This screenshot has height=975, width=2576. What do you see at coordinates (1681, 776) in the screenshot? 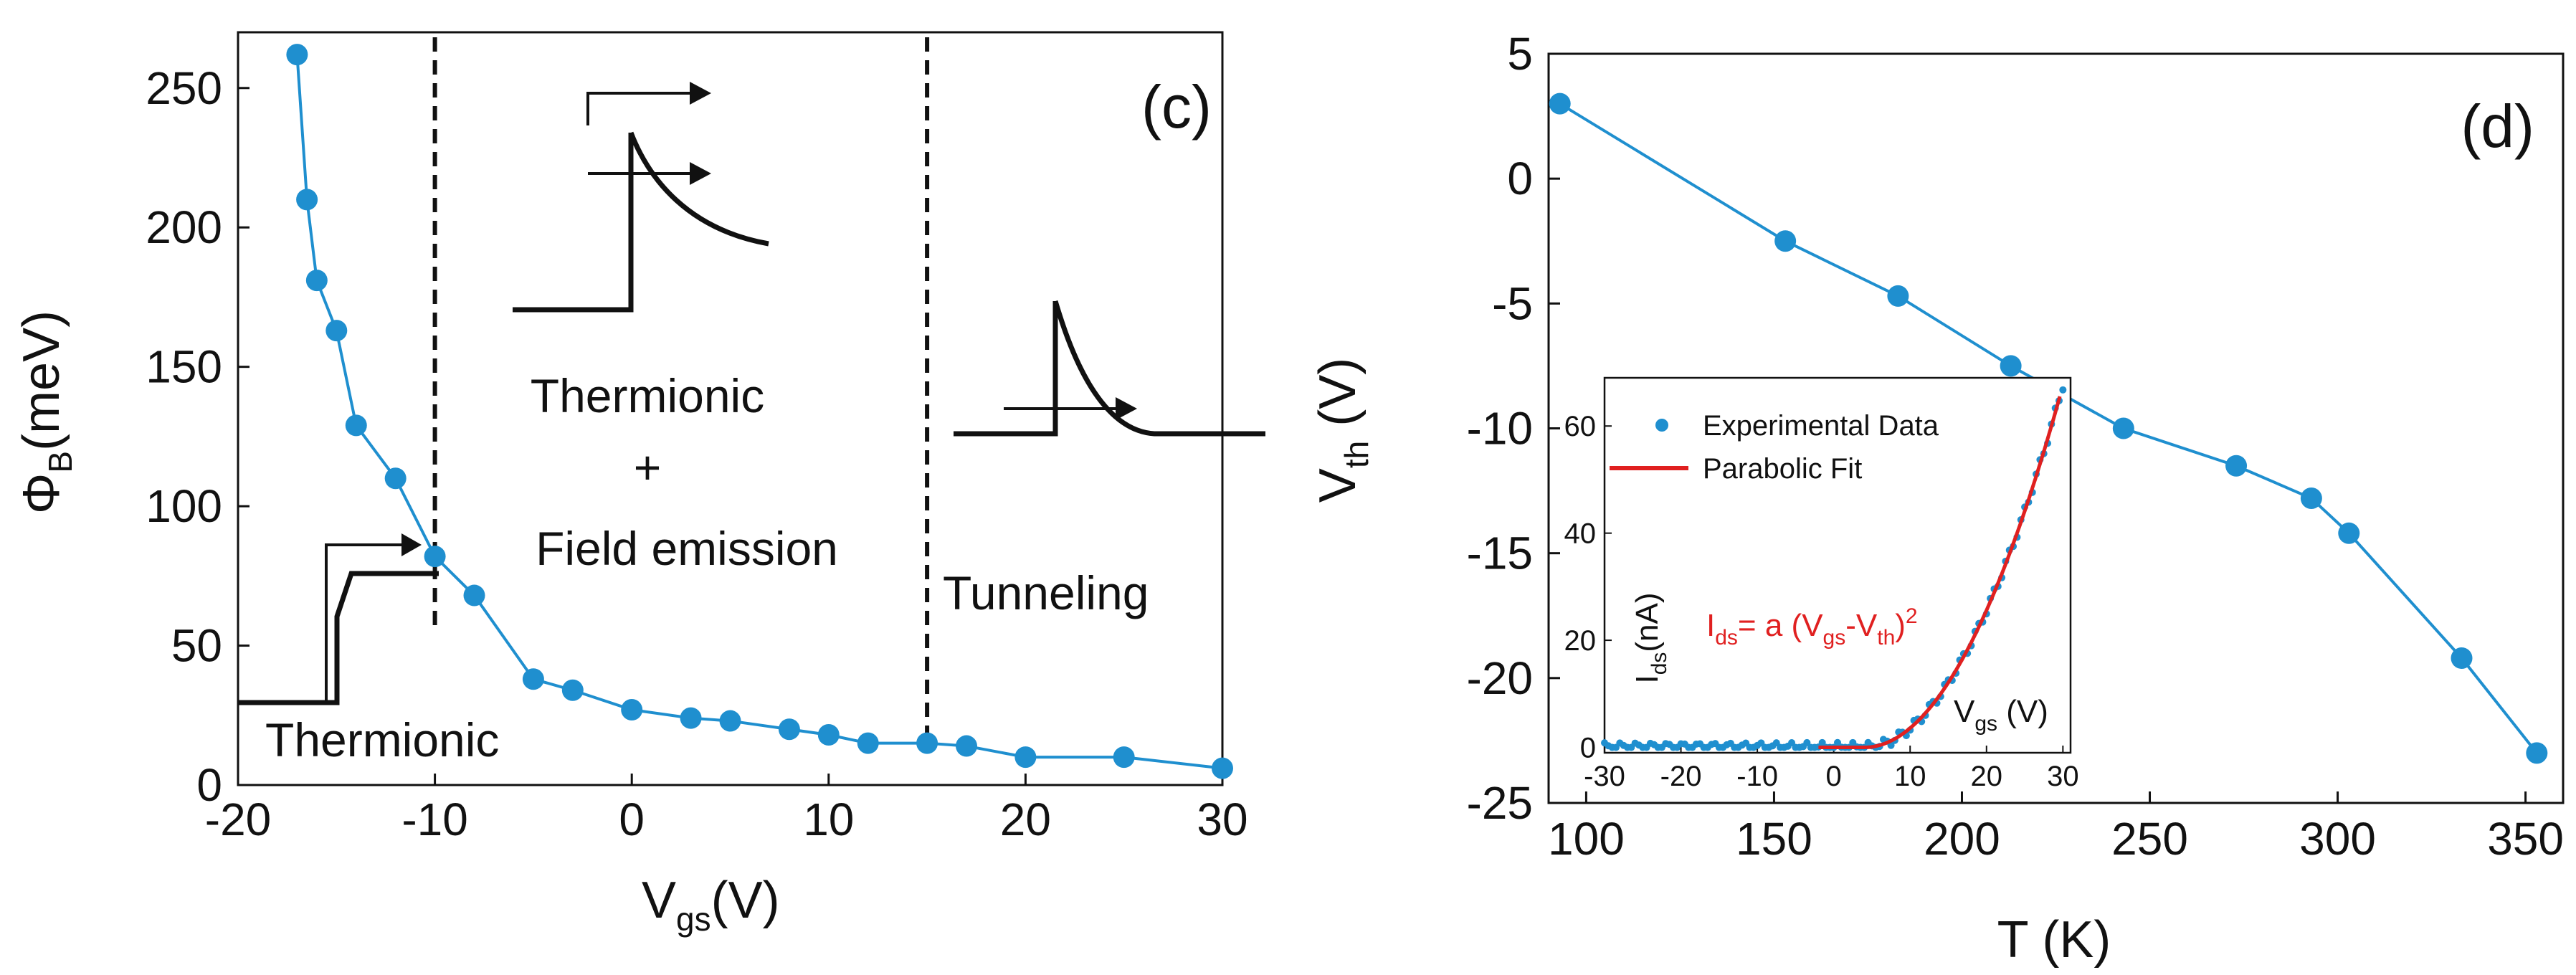
I see `inset-x-tick-label: -20` at bounding box center [1681, 776].